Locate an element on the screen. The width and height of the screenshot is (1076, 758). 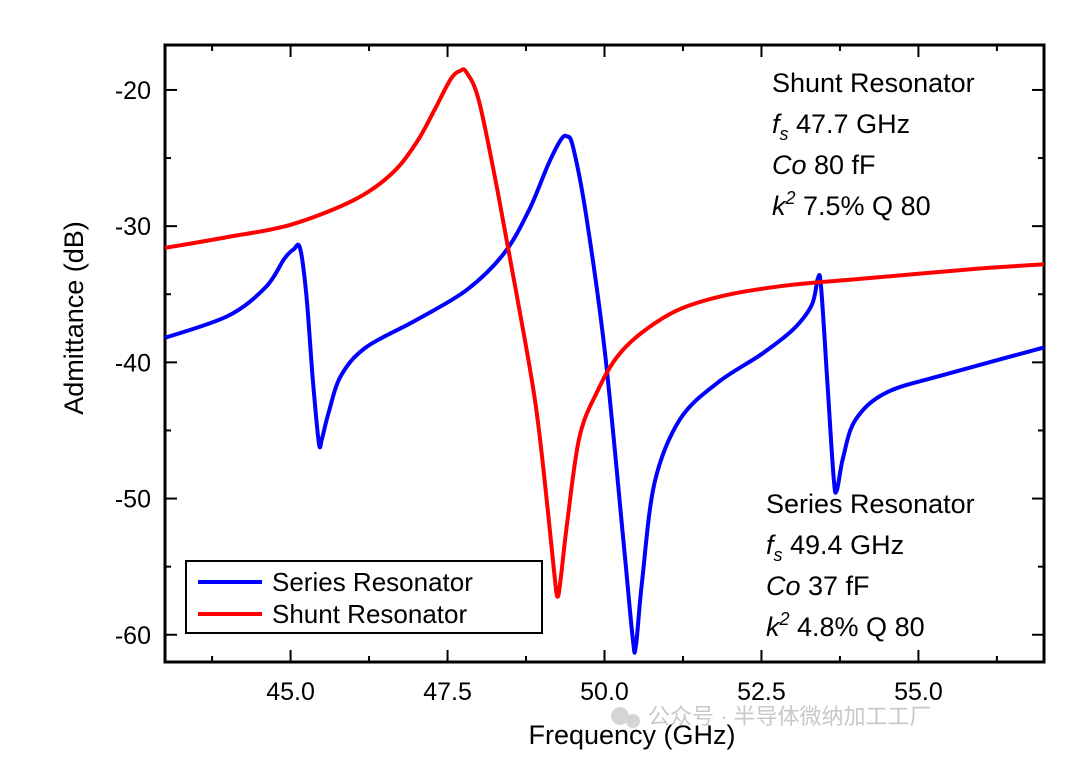
watermark: 公众号 · 半导体微纳加工工厂 is located at coordinates (771, 716).